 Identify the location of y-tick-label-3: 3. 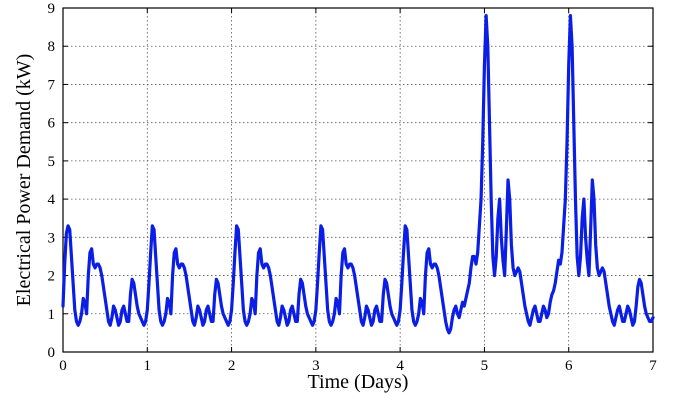
(52, 238).